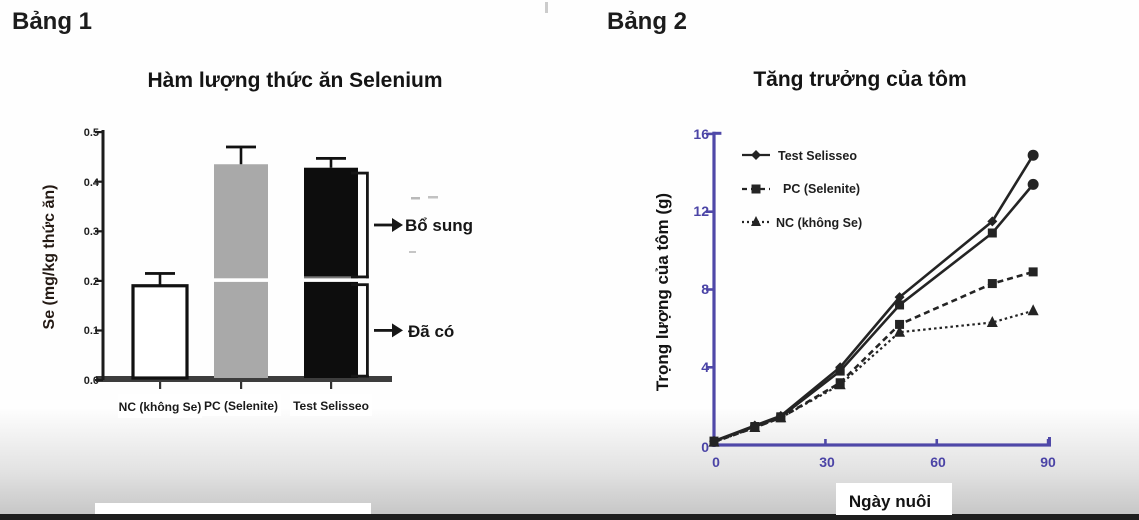 The image size is (1139, 520). Describe the element at coordinates (49, 257) in the screenshot. I see `bar-chart-y-axis-label: Se (mg/kg thức ăn)` at that location.